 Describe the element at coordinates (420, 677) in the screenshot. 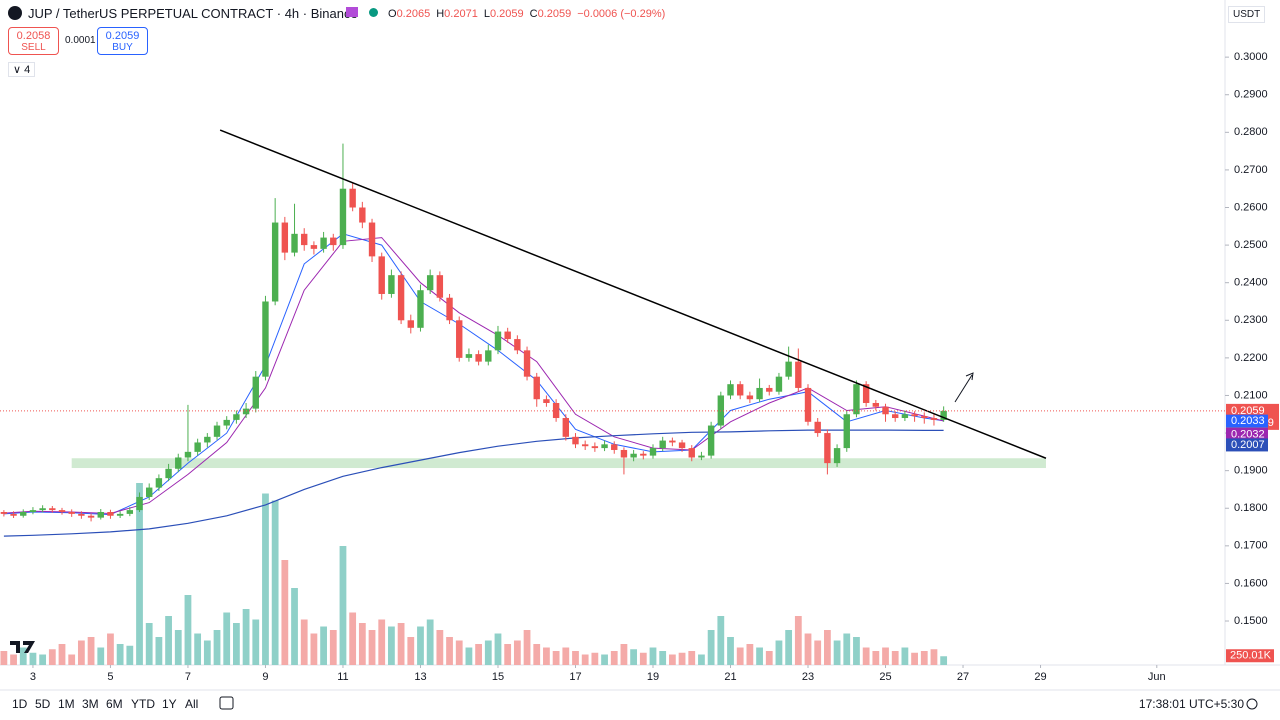

I see `x-tick-label: 13` at that location.